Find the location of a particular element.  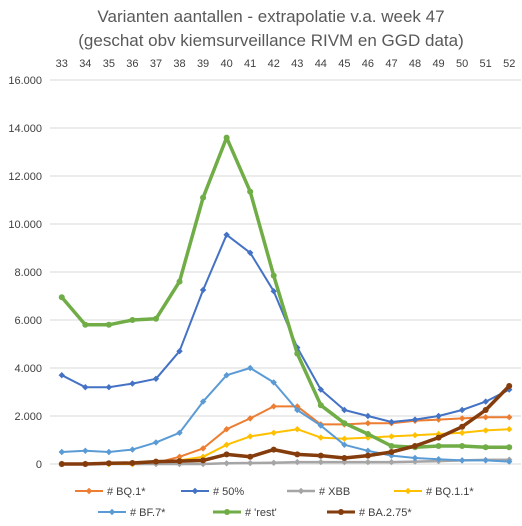

legend-entry: # BA.2.75* is located at coordinates (369, 513).